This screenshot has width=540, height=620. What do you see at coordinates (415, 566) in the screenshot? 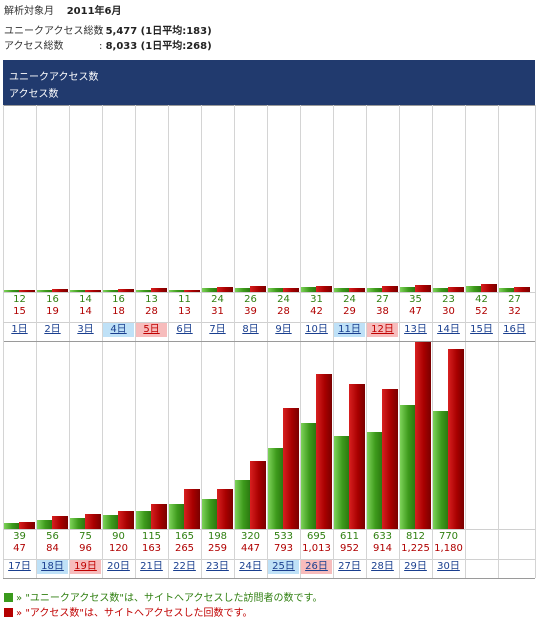
I see `day-link: 29日` at bounding box center [415, 566].